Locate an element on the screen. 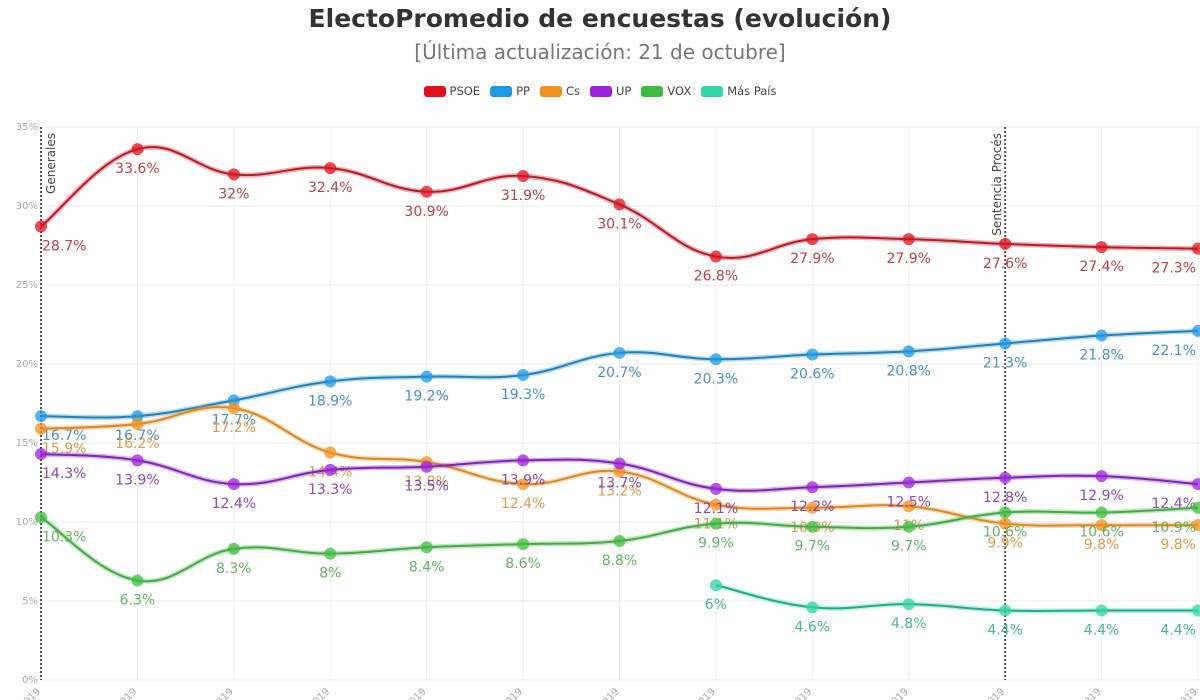  legend-label: PSOE is located at coordinates (465, 91).